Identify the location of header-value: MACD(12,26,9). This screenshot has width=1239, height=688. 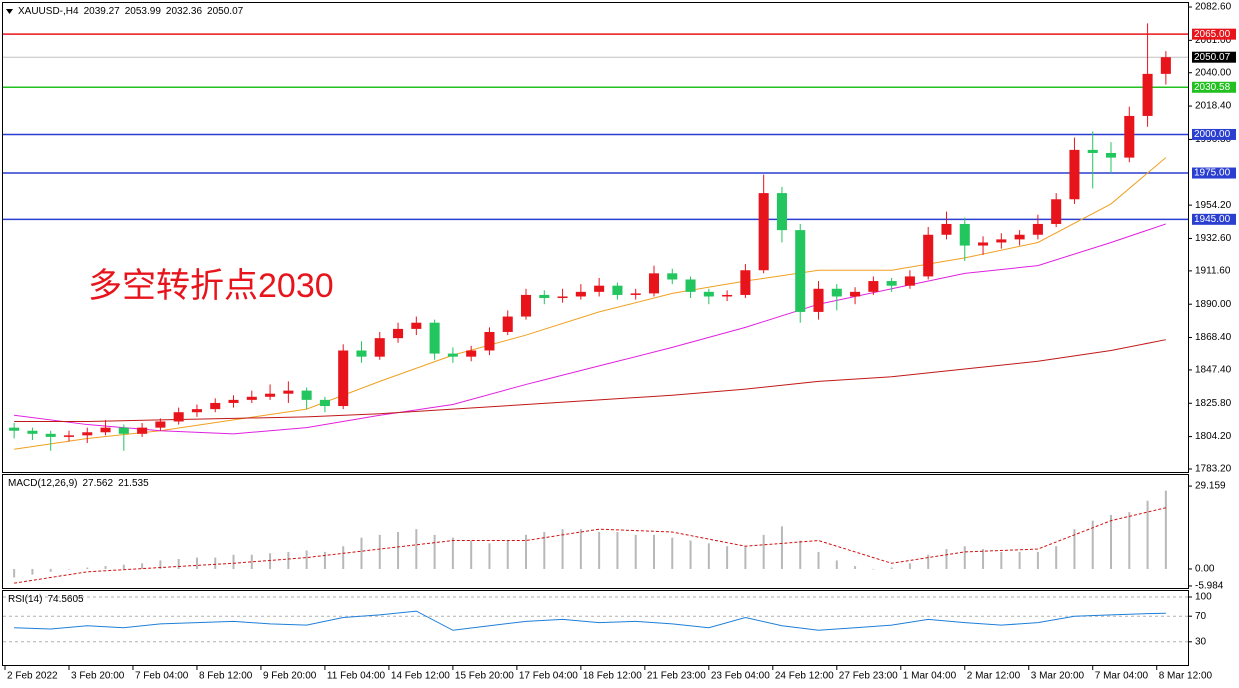
(42, 483).